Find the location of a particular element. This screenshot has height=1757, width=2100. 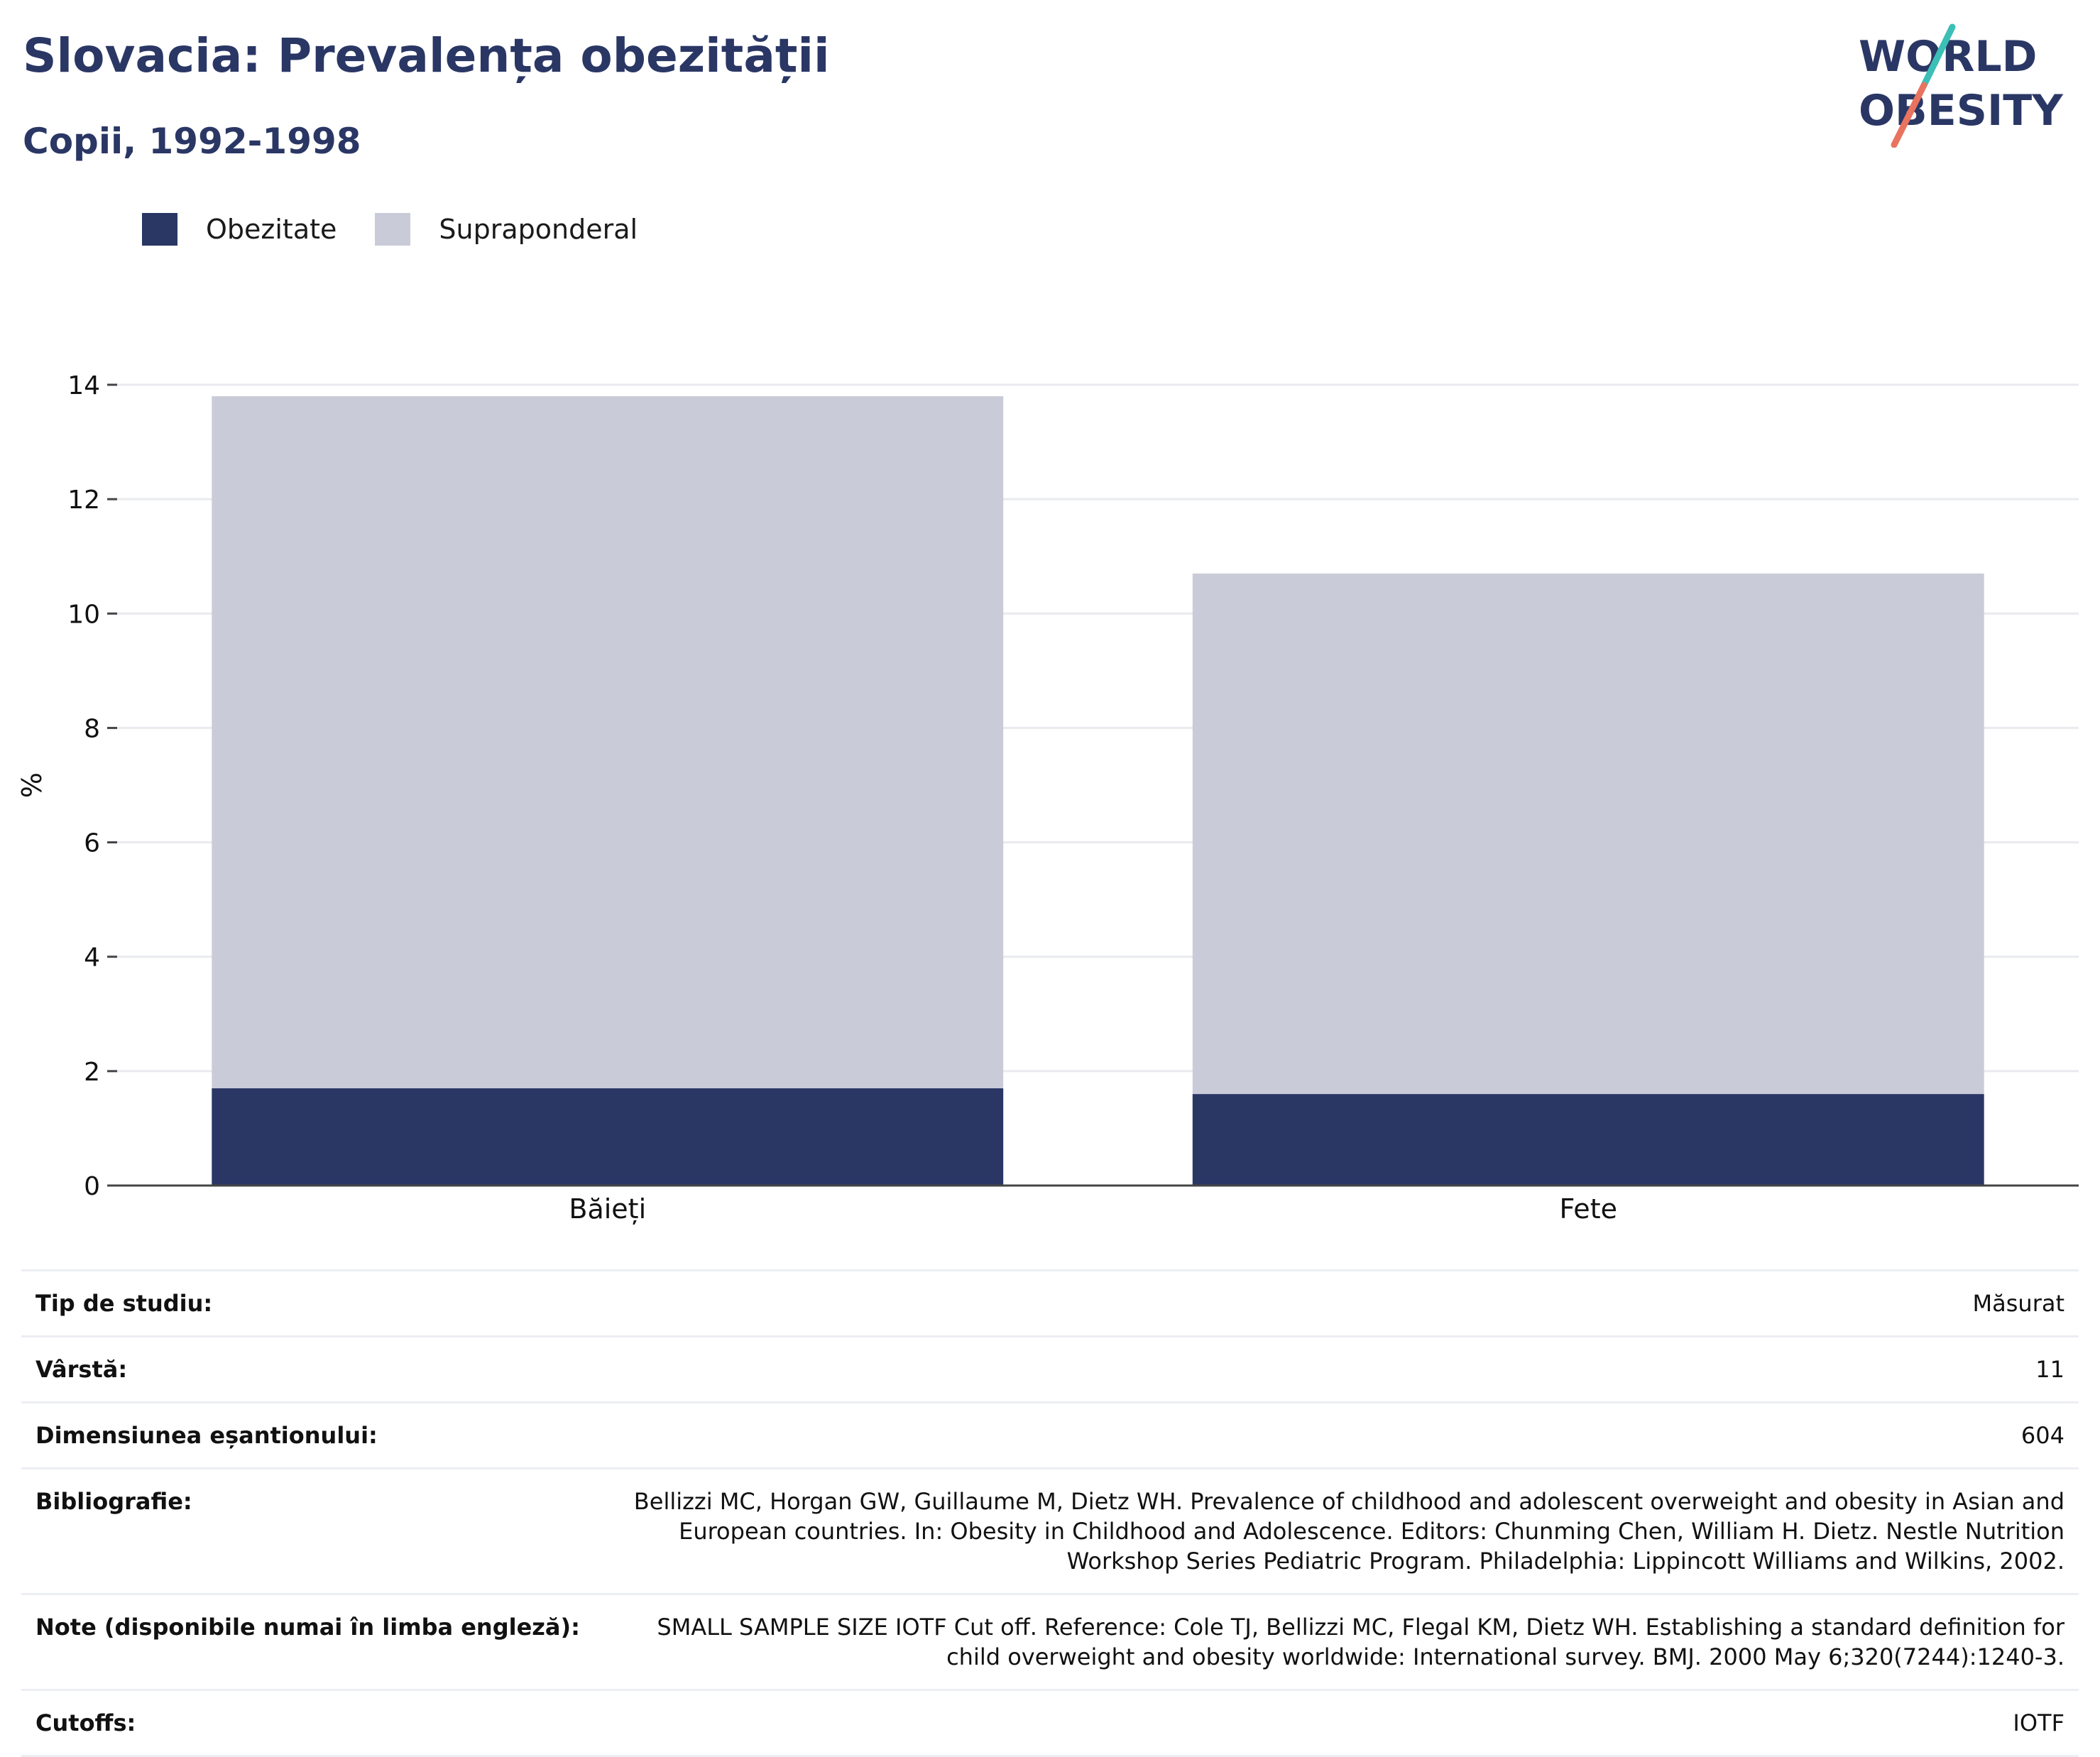

y-tick-label: 6 is located at coordinates (92, 843).